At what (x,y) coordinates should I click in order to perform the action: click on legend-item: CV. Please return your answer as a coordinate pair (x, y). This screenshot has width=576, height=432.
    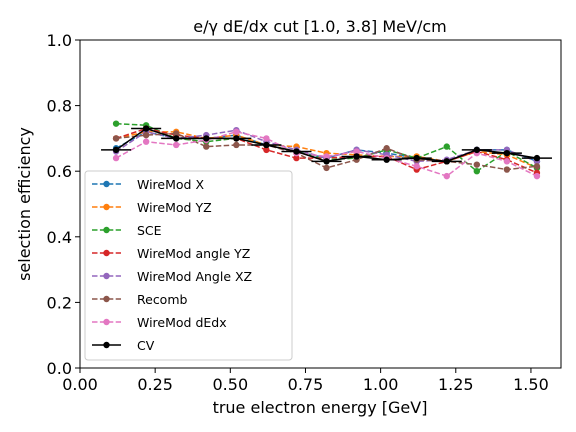
    Looking at the image, I should click on (123, 345).